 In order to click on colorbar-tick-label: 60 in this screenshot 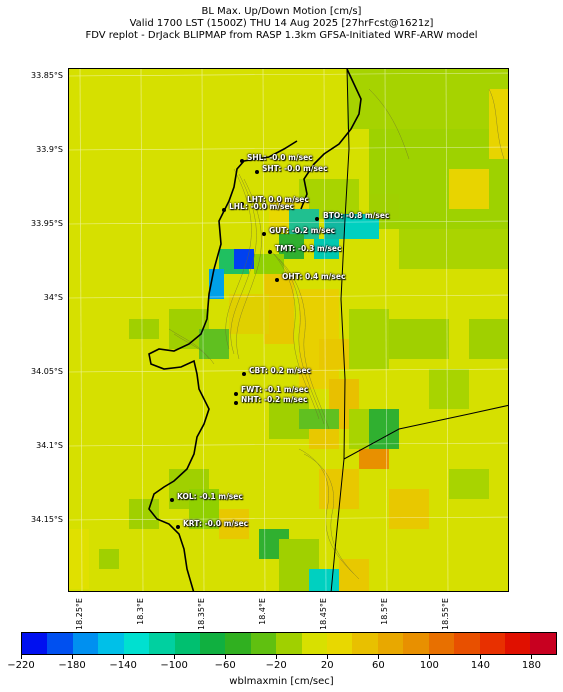, I will do `click(378, 665)`.